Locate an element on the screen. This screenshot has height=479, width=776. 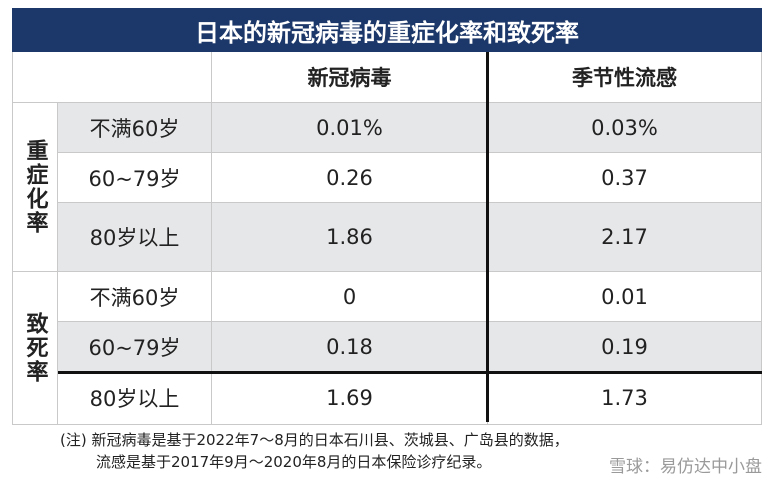
value-cell: 0.01 is located at coordinates (625, 297).